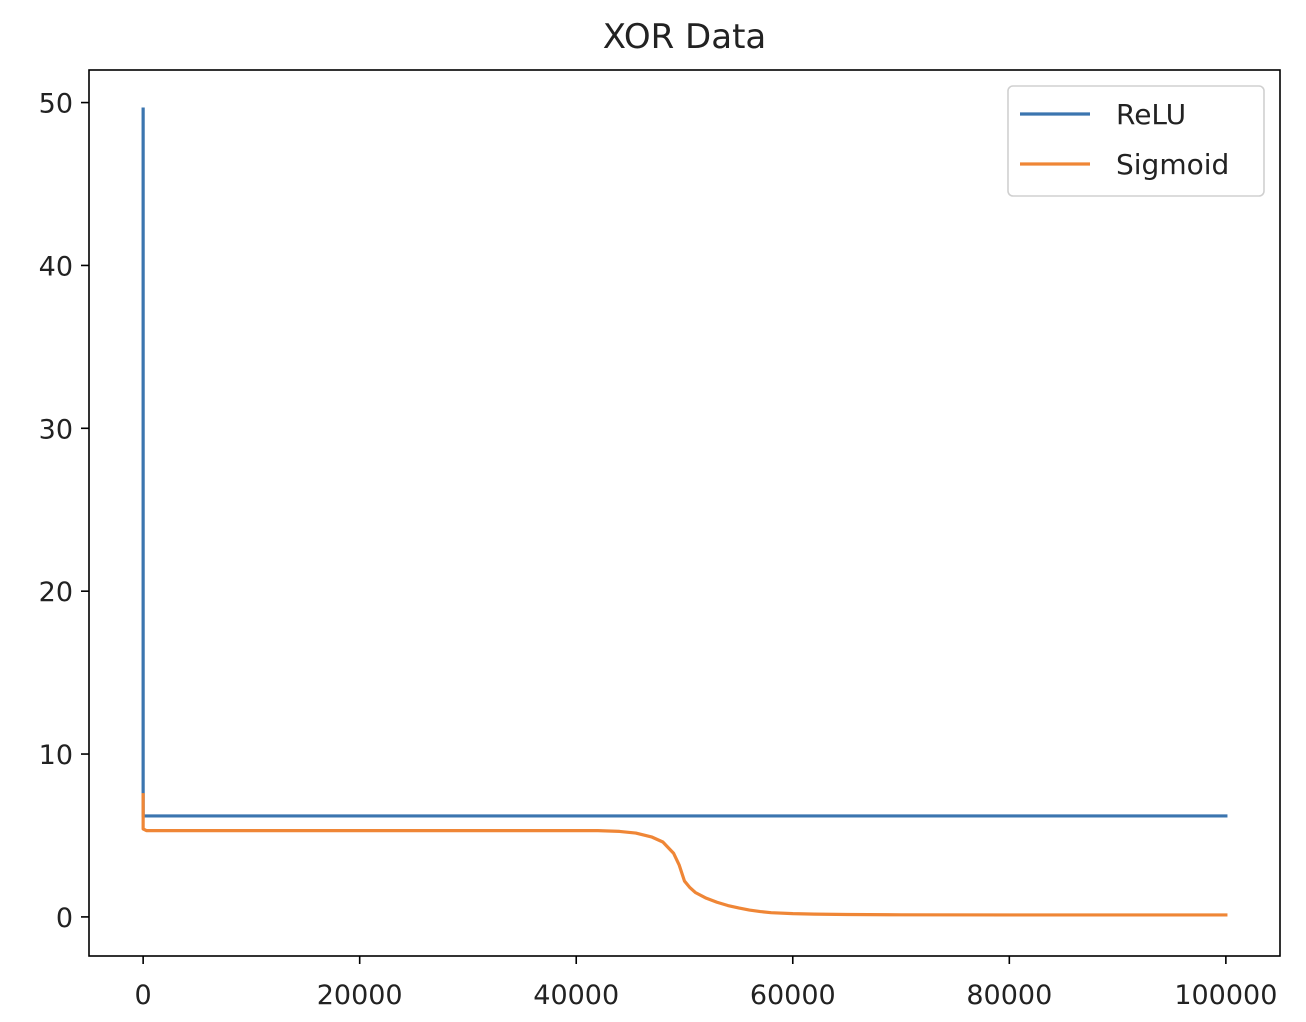 The width and height of the screenshot is (1306, 1022). What do you see at coordinates (56, 104) in the screenshot?
I see `y-tick-label: 50` at bounding box center [56, 104].